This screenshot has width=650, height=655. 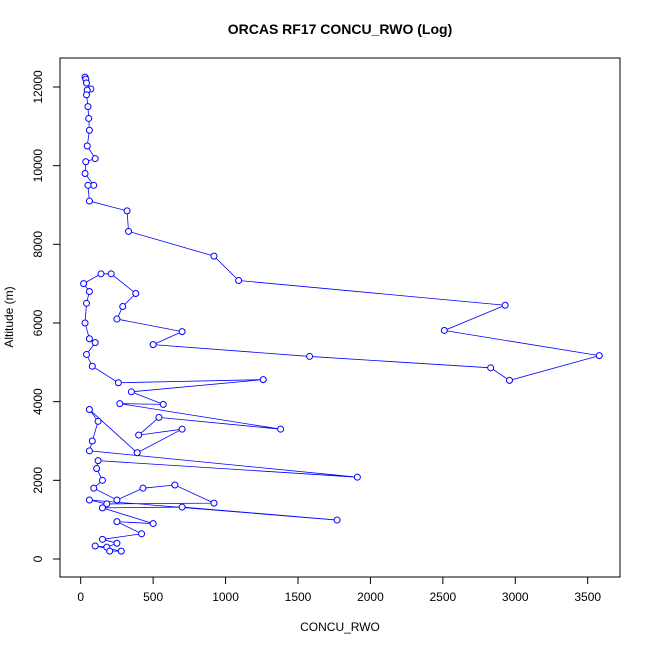 What do you see at coordinates (340, 627) in the screenshot?
I see `x-axis-label: CONCU_RWO` at bounding box center [340, 627].